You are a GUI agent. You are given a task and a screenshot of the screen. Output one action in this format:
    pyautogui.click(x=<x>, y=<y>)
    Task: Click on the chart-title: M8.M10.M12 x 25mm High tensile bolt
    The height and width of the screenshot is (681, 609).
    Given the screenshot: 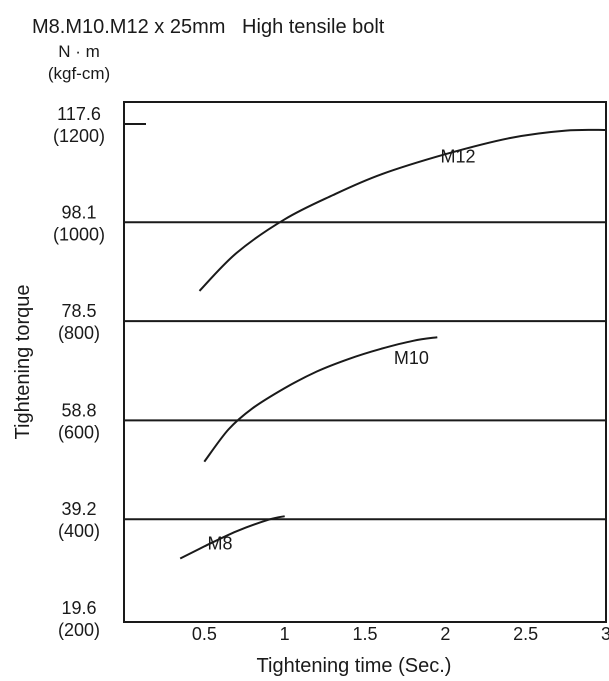 What is the action you would take?
    pyautogui.click(x=208, y=27)
    